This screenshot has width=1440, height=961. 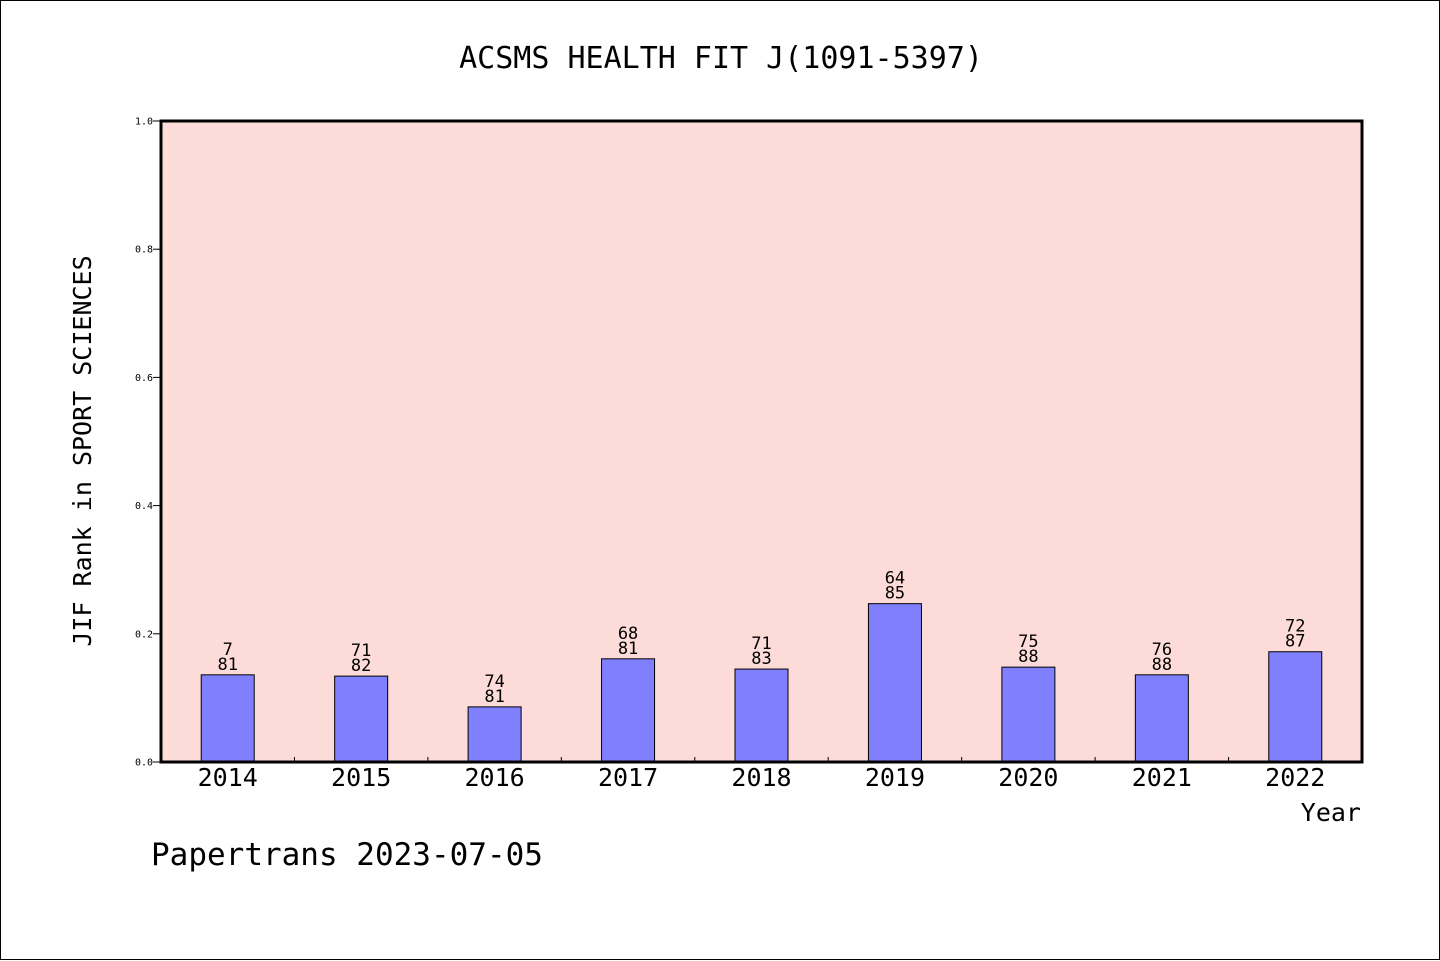 I want to click on bar-rank-label: 68, so click(x=628, y=634).